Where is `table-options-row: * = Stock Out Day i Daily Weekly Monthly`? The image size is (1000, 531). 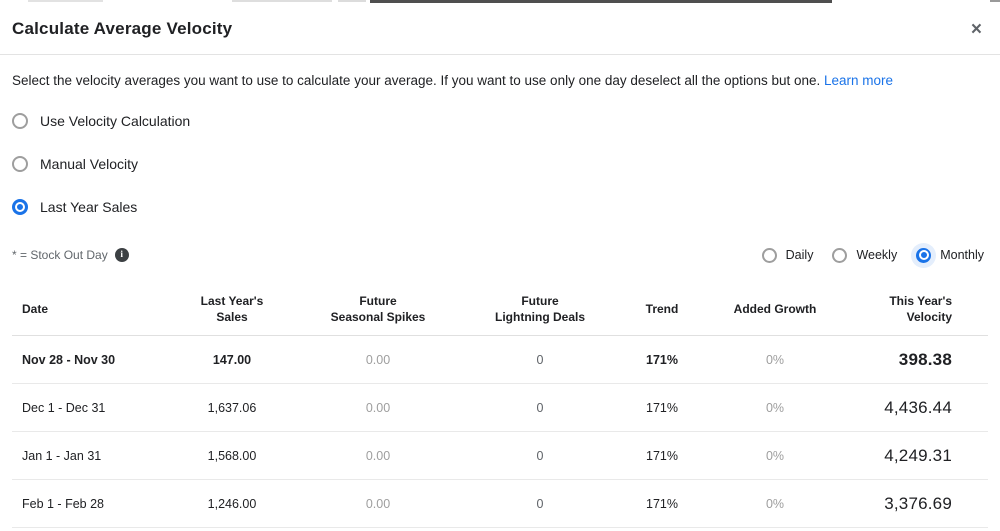 table-options-row: * = Stock Out Day i Daily Weekly Monthly is located at coordinates (500, 255).